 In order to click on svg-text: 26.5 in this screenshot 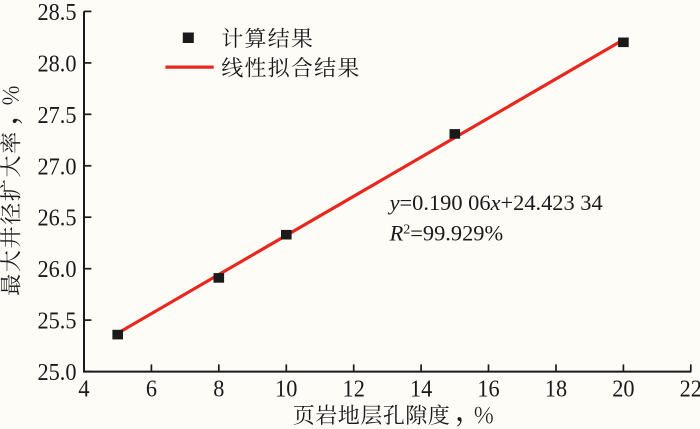, I will do `click(56, 218)`.